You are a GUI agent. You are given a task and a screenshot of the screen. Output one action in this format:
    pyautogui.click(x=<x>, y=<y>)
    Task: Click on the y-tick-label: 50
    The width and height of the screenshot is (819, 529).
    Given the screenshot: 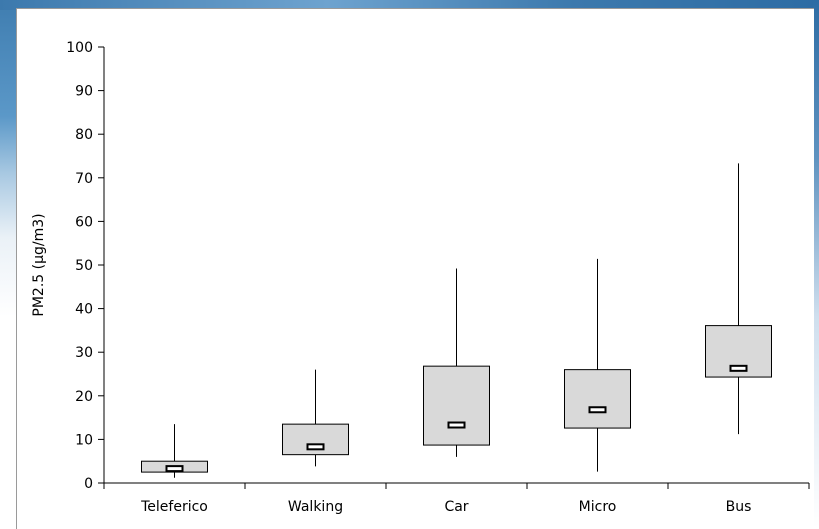 What is the action you would take?
    pyautogui.click(x=84, y=266)
    